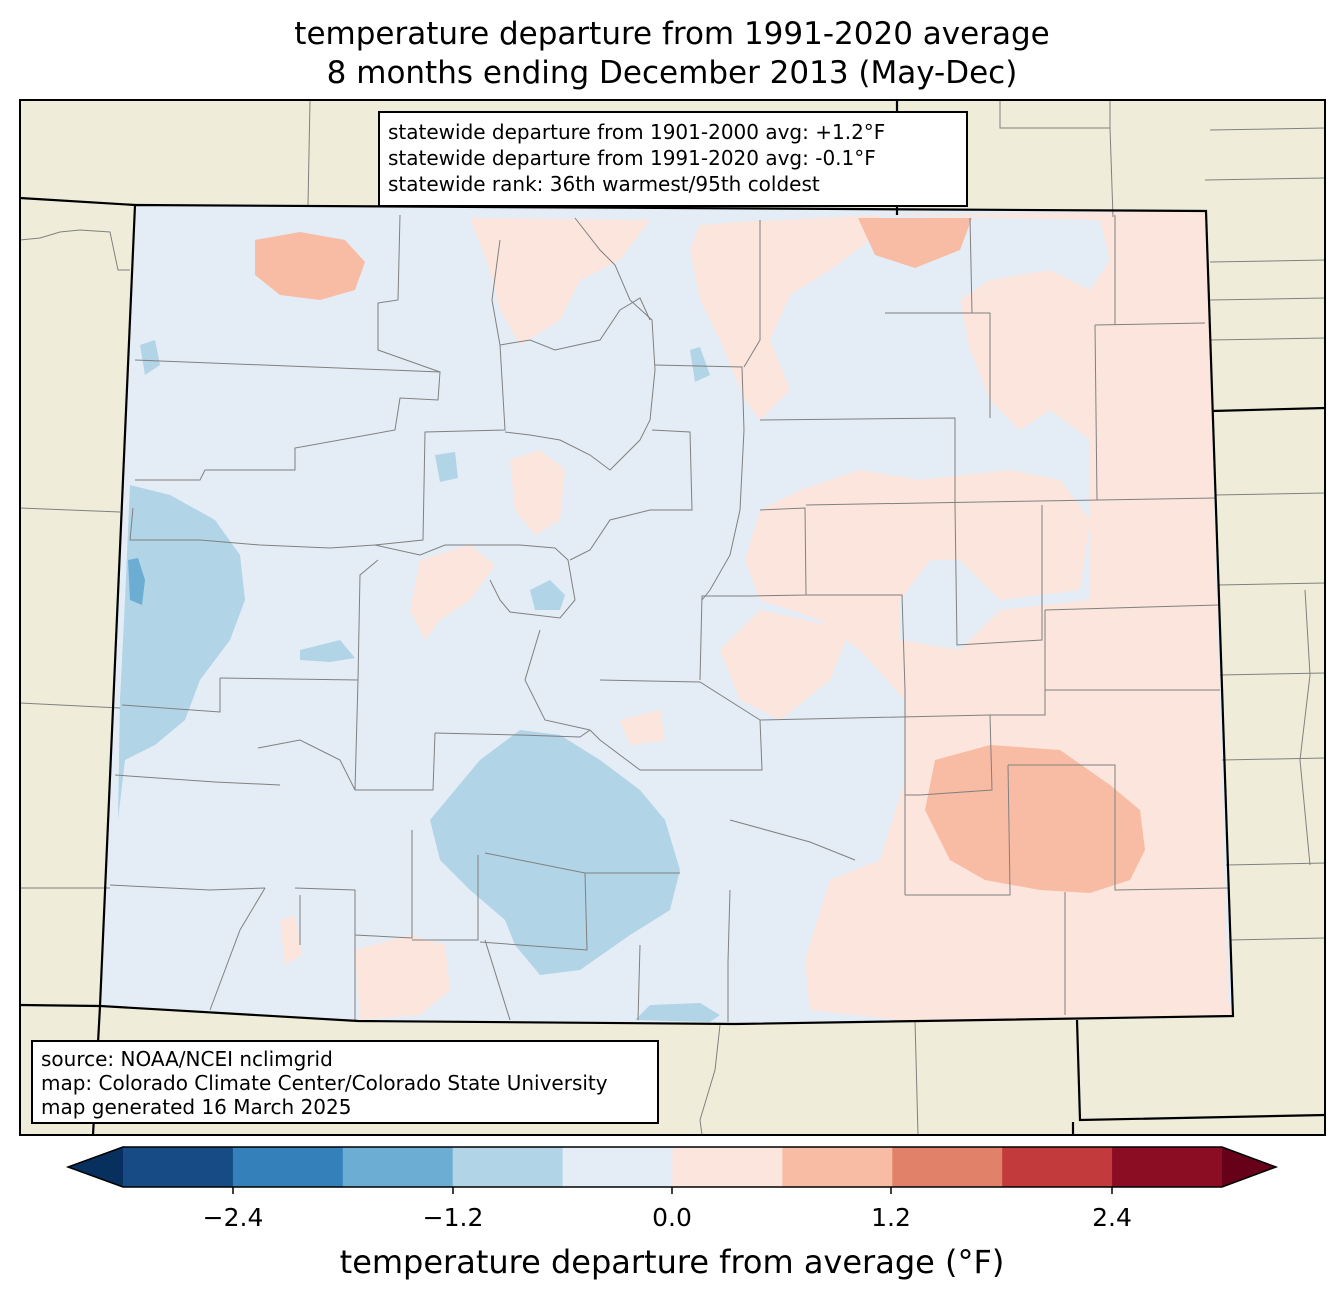 The image size is (1344, 1299). Describe the element at coordinates (291, 940) in the screenshot. I see `warm-region-south` at that location.